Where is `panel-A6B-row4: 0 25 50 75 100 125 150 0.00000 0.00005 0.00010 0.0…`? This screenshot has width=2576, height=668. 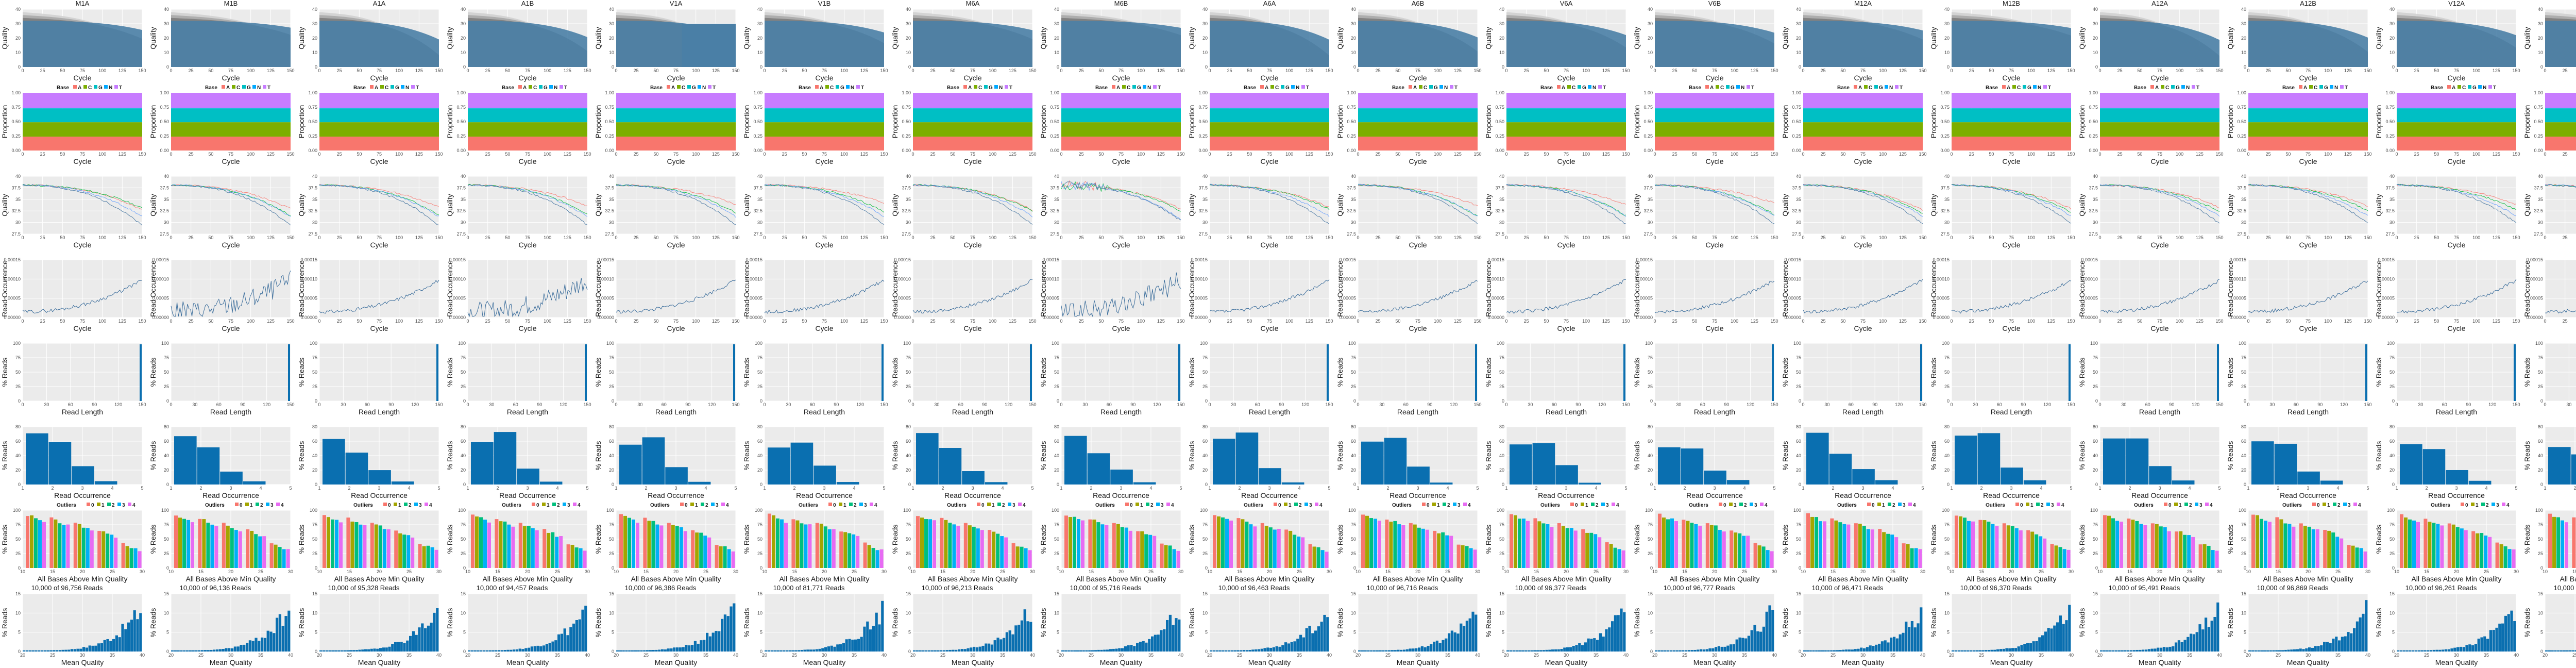
panel-A6B-row4: 0 25 50 75 100 125 150 0.00000 0.00005 0.00010 0.0… is located at coordinates (1409, 292).